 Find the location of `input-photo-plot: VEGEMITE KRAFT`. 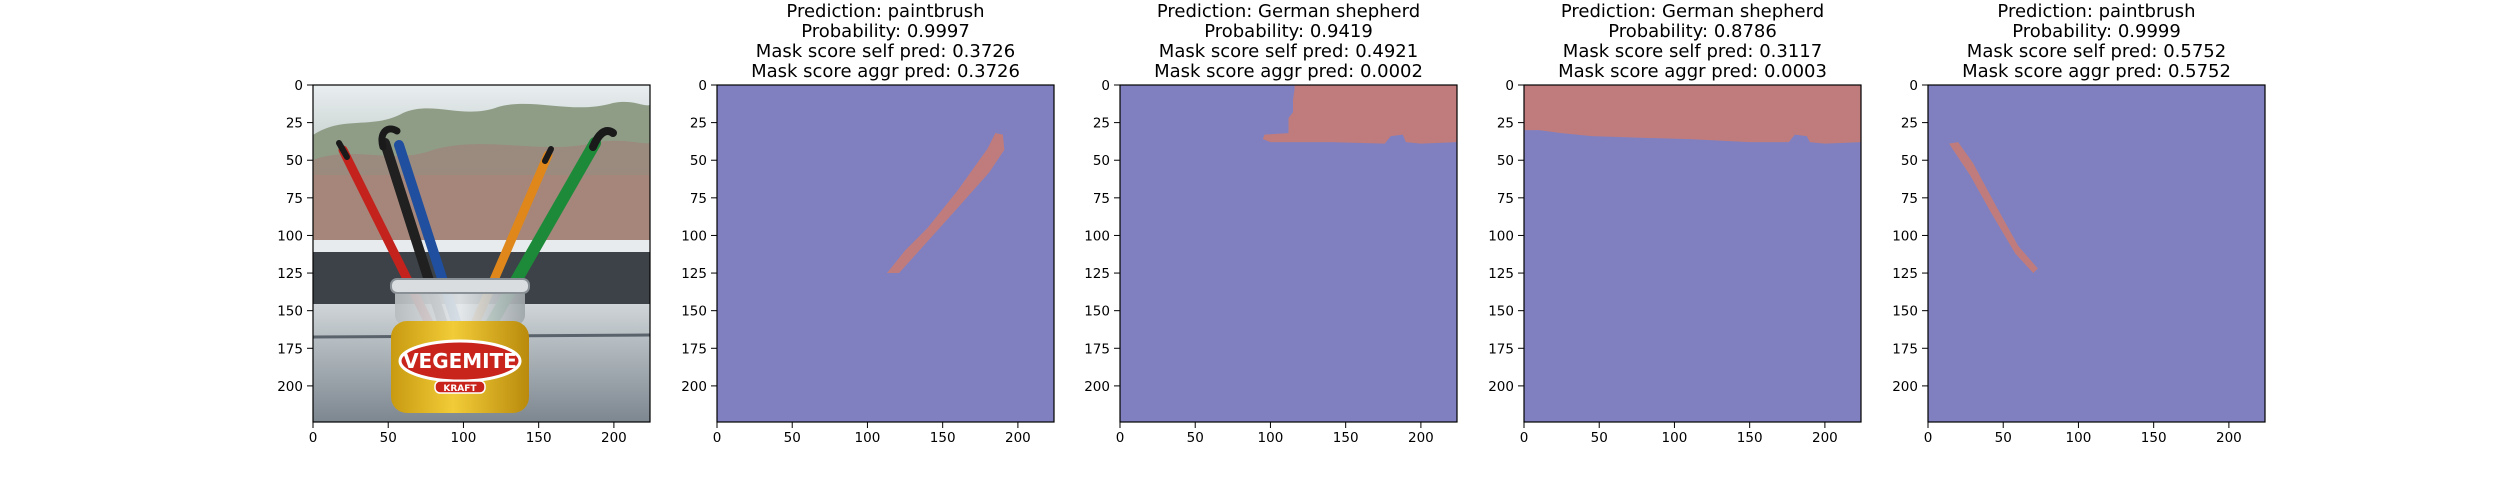

input-photo-plot: VEGEMITE KRAFT is located at coordinates (481, 253).